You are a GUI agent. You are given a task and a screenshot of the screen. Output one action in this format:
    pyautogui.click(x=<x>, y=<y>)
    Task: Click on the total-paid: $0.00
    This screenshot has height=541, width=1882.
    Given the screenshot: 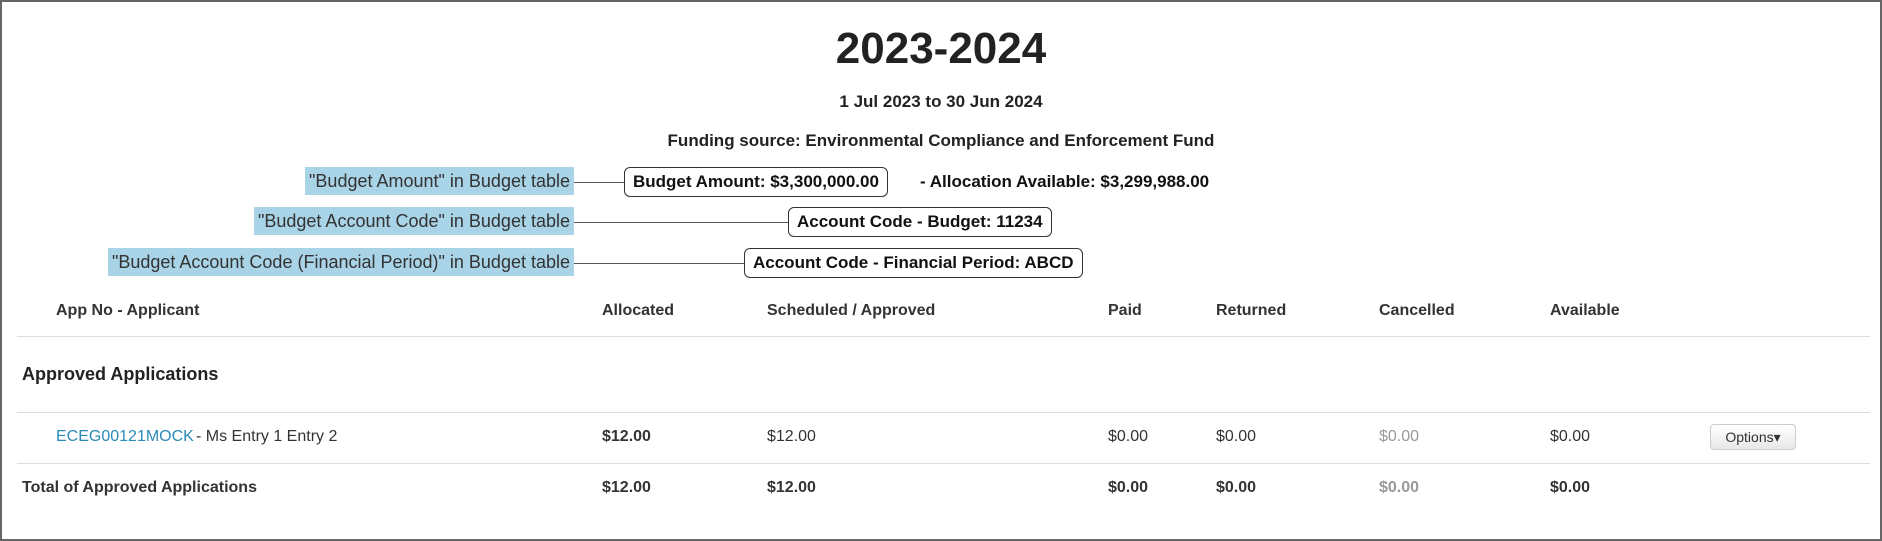 What is the action you would take?
    pyautogui.click(x=1128, y=487)
    